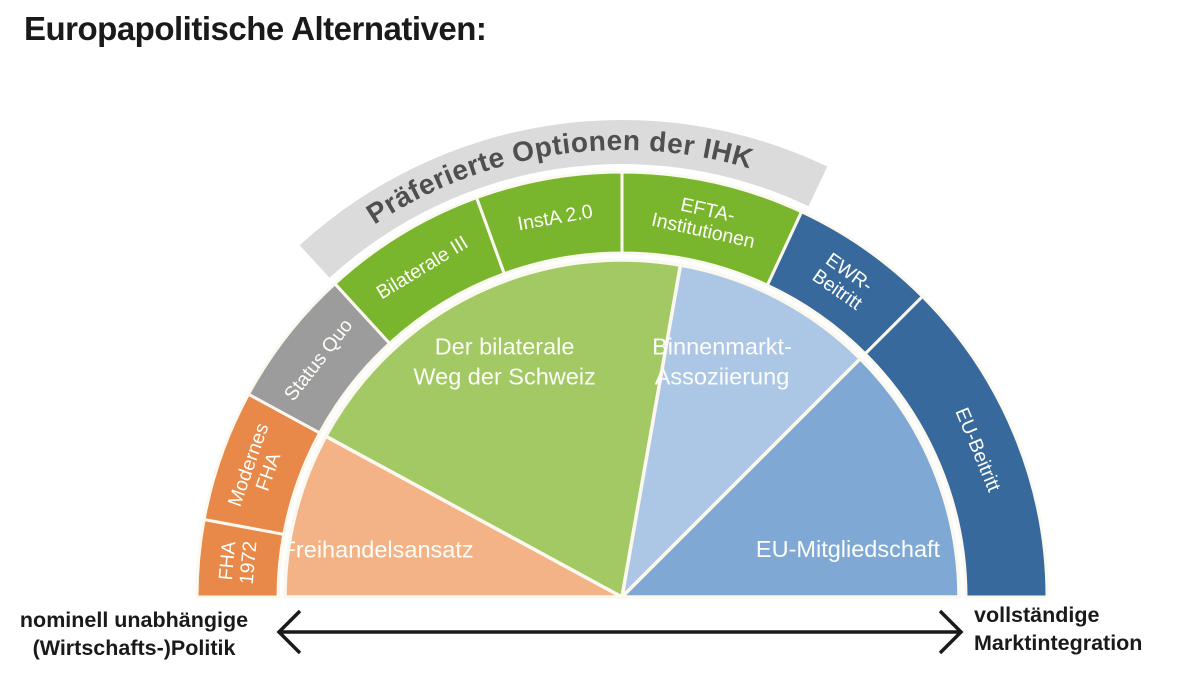 This screenshot has width=1200, height=674. Describe the element at coordinates (238, 561) in the screenshot. I see `ring-segment-label-fha-1972: FHA1972` at that location.